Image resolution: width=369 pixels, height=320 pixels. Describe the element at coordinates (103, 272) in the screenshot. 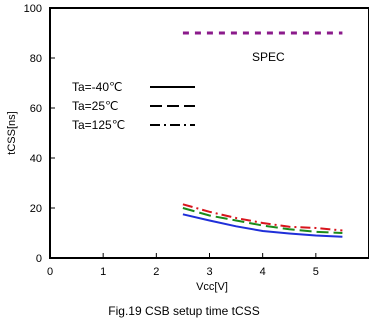

I see `x-tick-label: 1` at that location.